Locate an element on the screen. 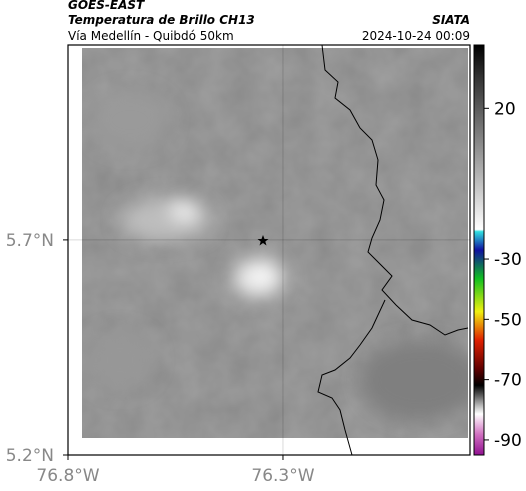 The image size is (526, 491). lat-tick-label: 5.7°N is located at coordinates (30, 241).